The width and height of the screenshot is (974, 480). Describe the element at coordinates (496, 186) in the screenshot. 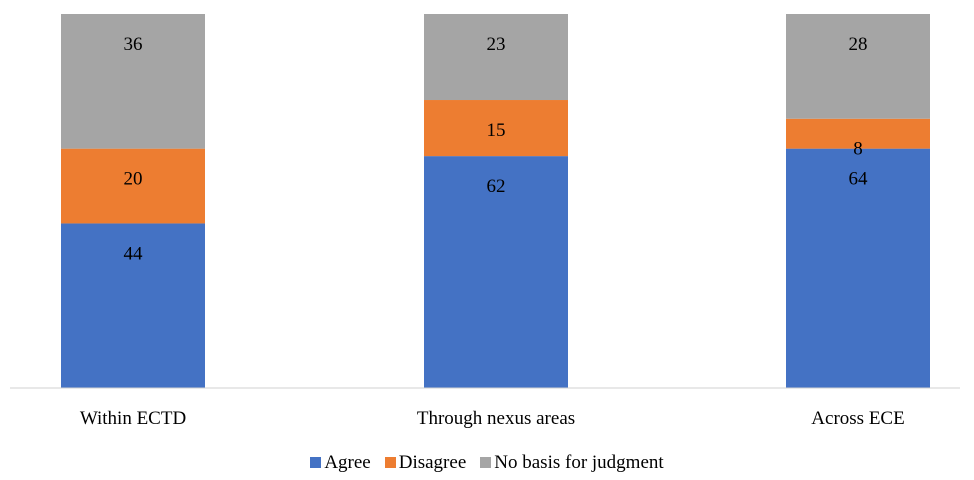

I see `data-label: 62` at that location.